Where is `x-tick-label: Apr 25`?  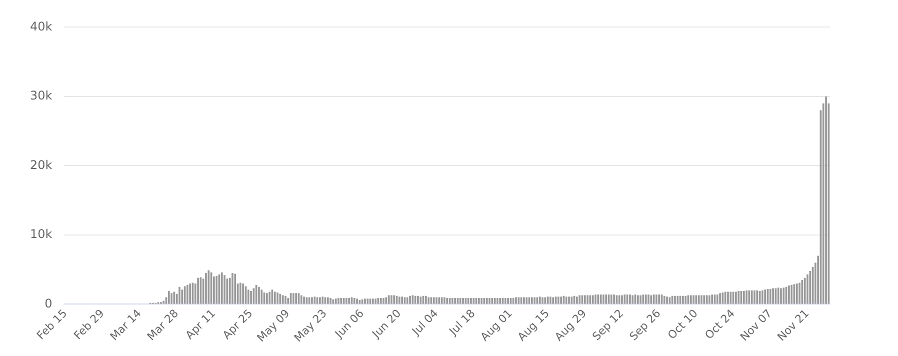
x-tick-label: Apr 25 is located at coordinates (238, 324).